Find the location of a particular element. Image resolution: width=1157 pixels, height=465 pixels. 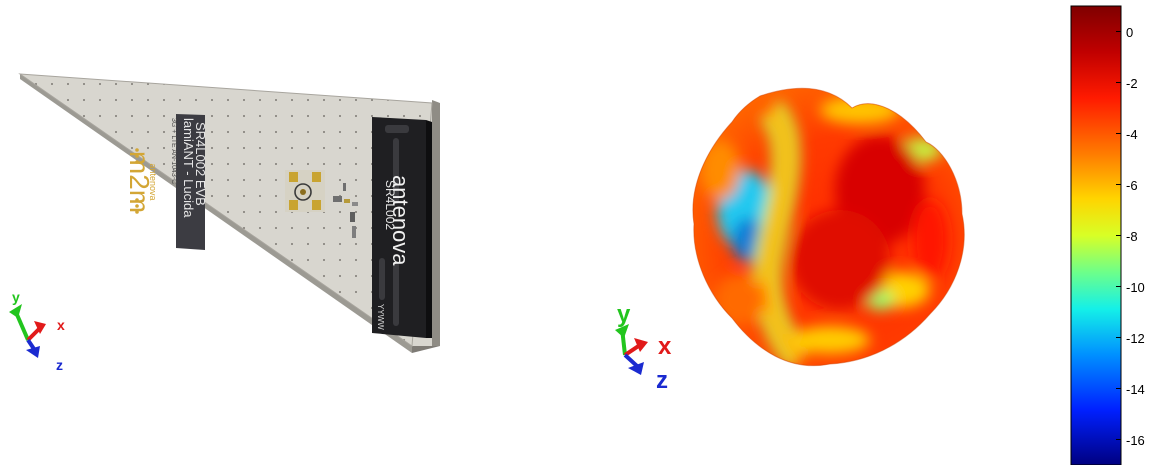

module-part-text: SR4L002 is located at coordinates (390, 205).